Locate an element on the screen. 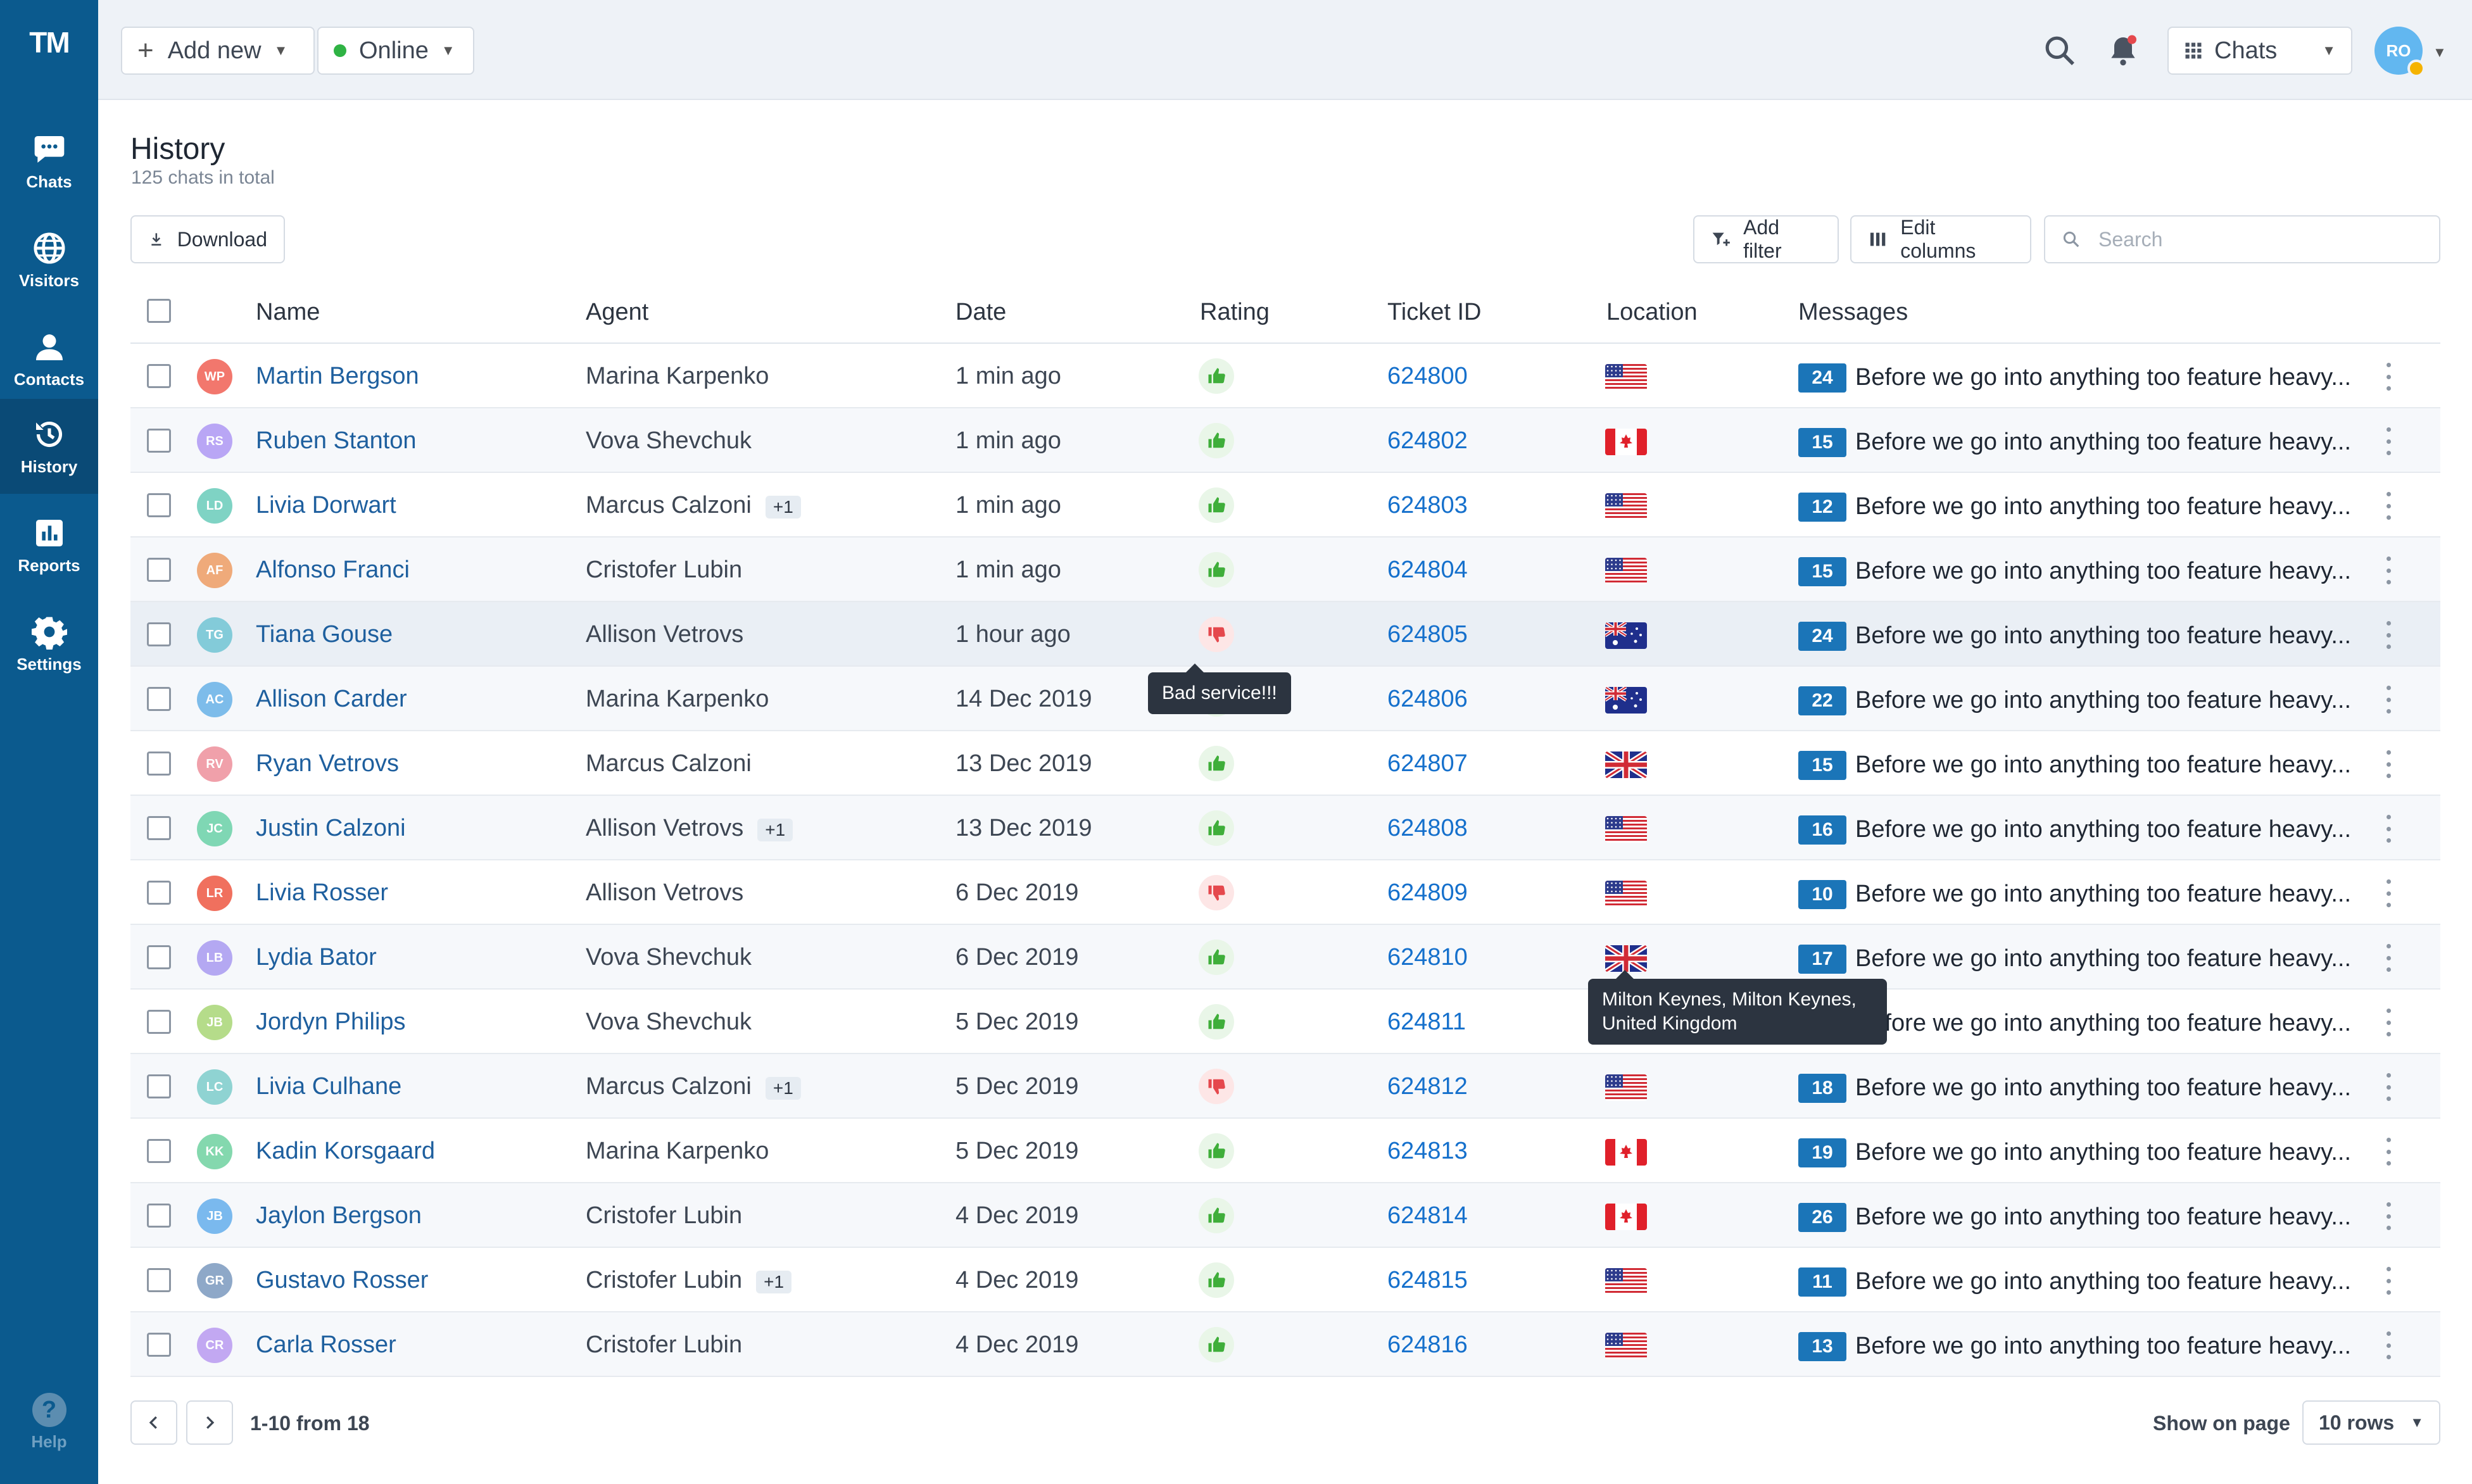 Image resolution: width=2472 pixels, height=1484 pixels. ticket-id-link: 624812 is located at coordinates (1427, 1086).